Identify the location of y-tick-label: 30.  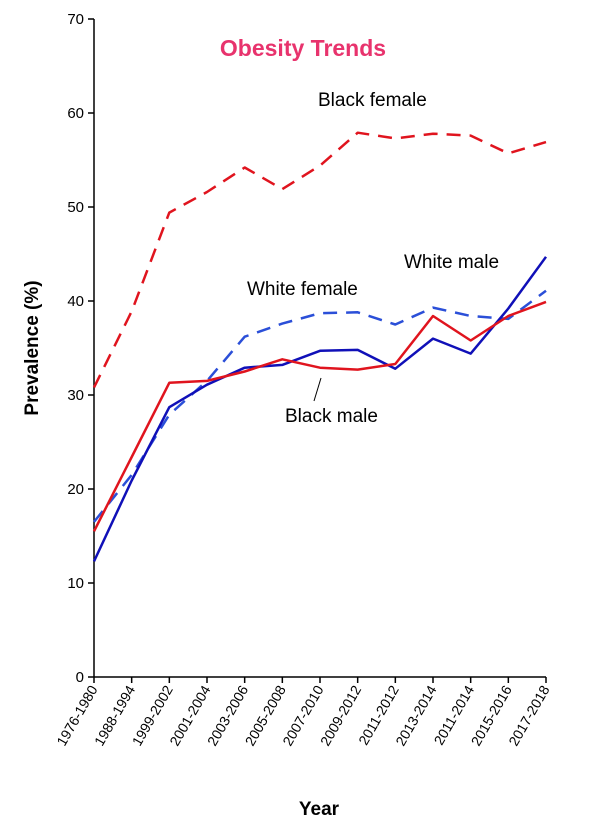
(75, 395).